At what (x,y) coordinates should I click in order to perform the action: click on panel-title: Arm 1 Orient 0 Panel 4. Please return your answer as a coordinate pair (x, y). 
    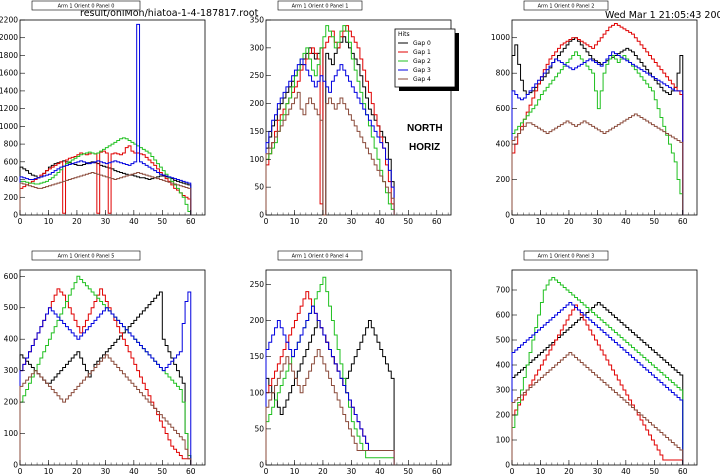
    Looking at the image, I should click on (320, 257).